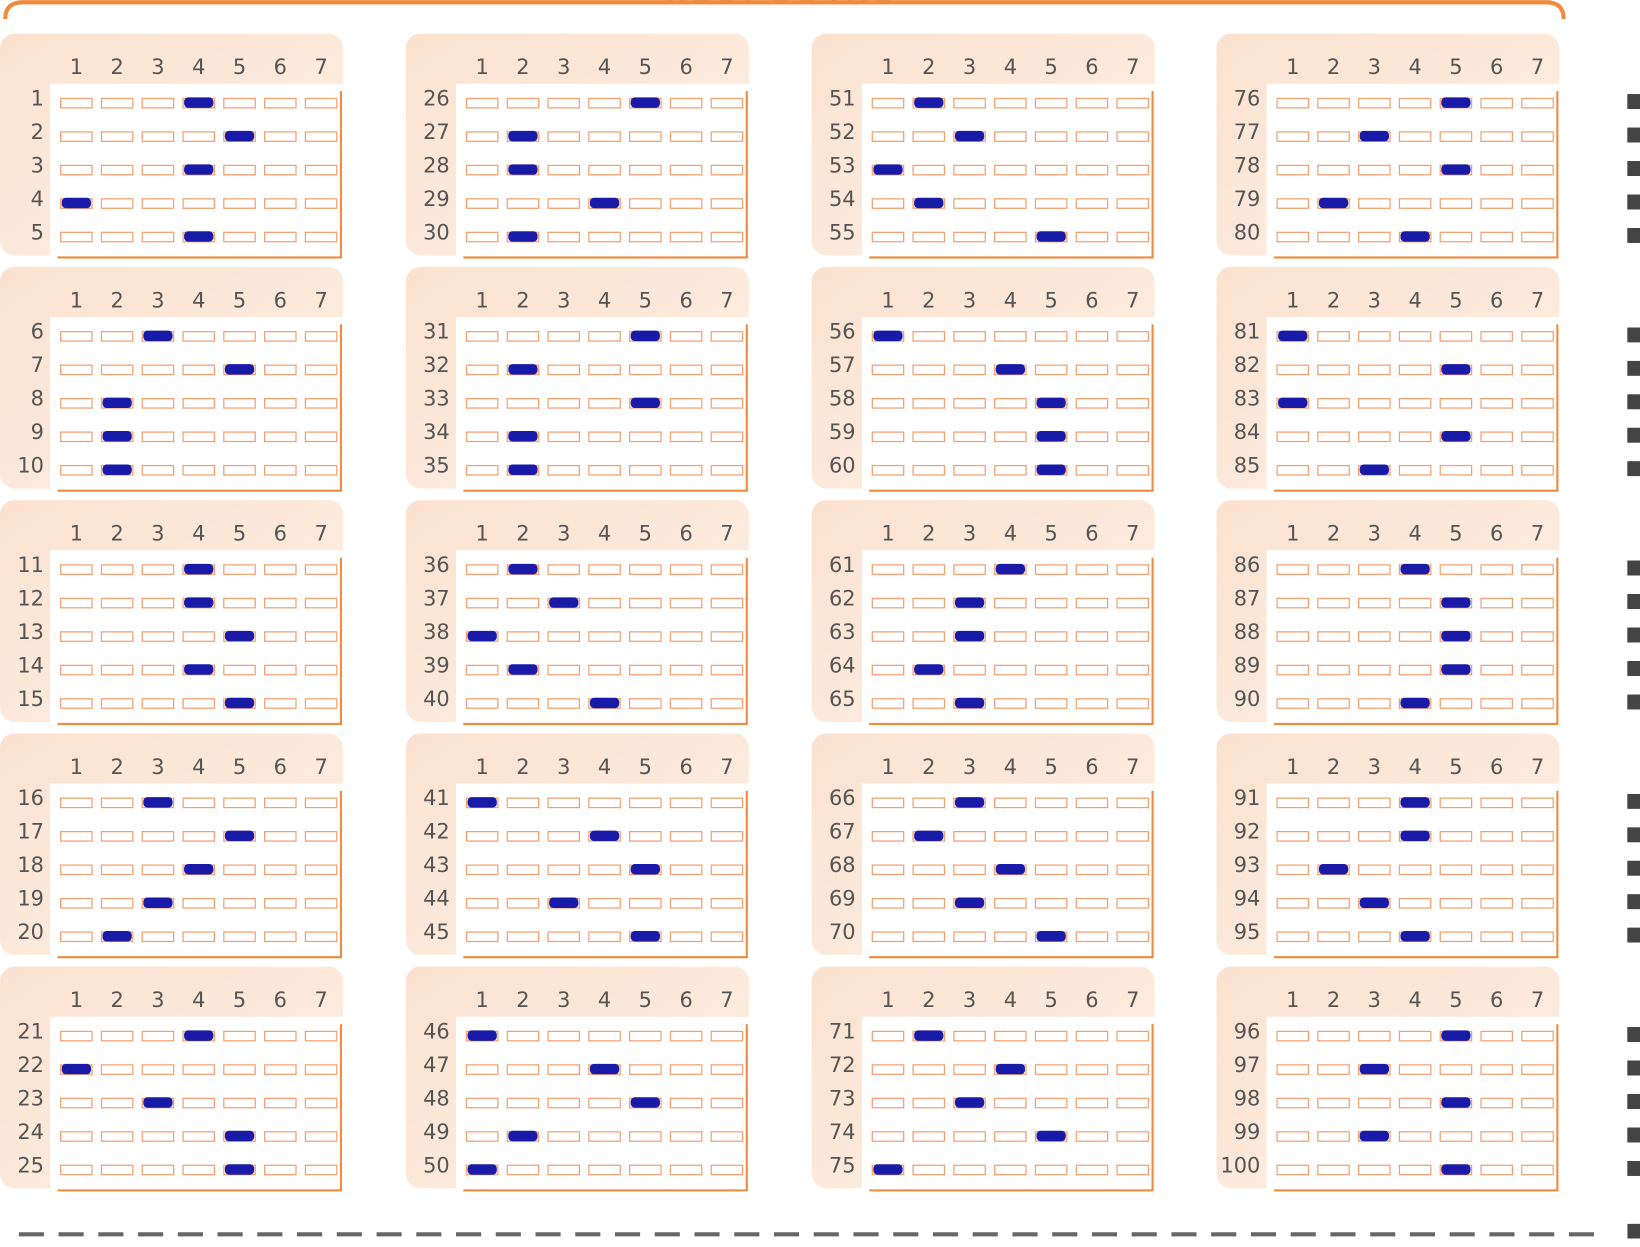 The height and width of the screenshot is (1247, 1640). What do you see at coordinates (436, 132) in the screenshot?
I see `question-number: 27` at bounding box center [436, 132].